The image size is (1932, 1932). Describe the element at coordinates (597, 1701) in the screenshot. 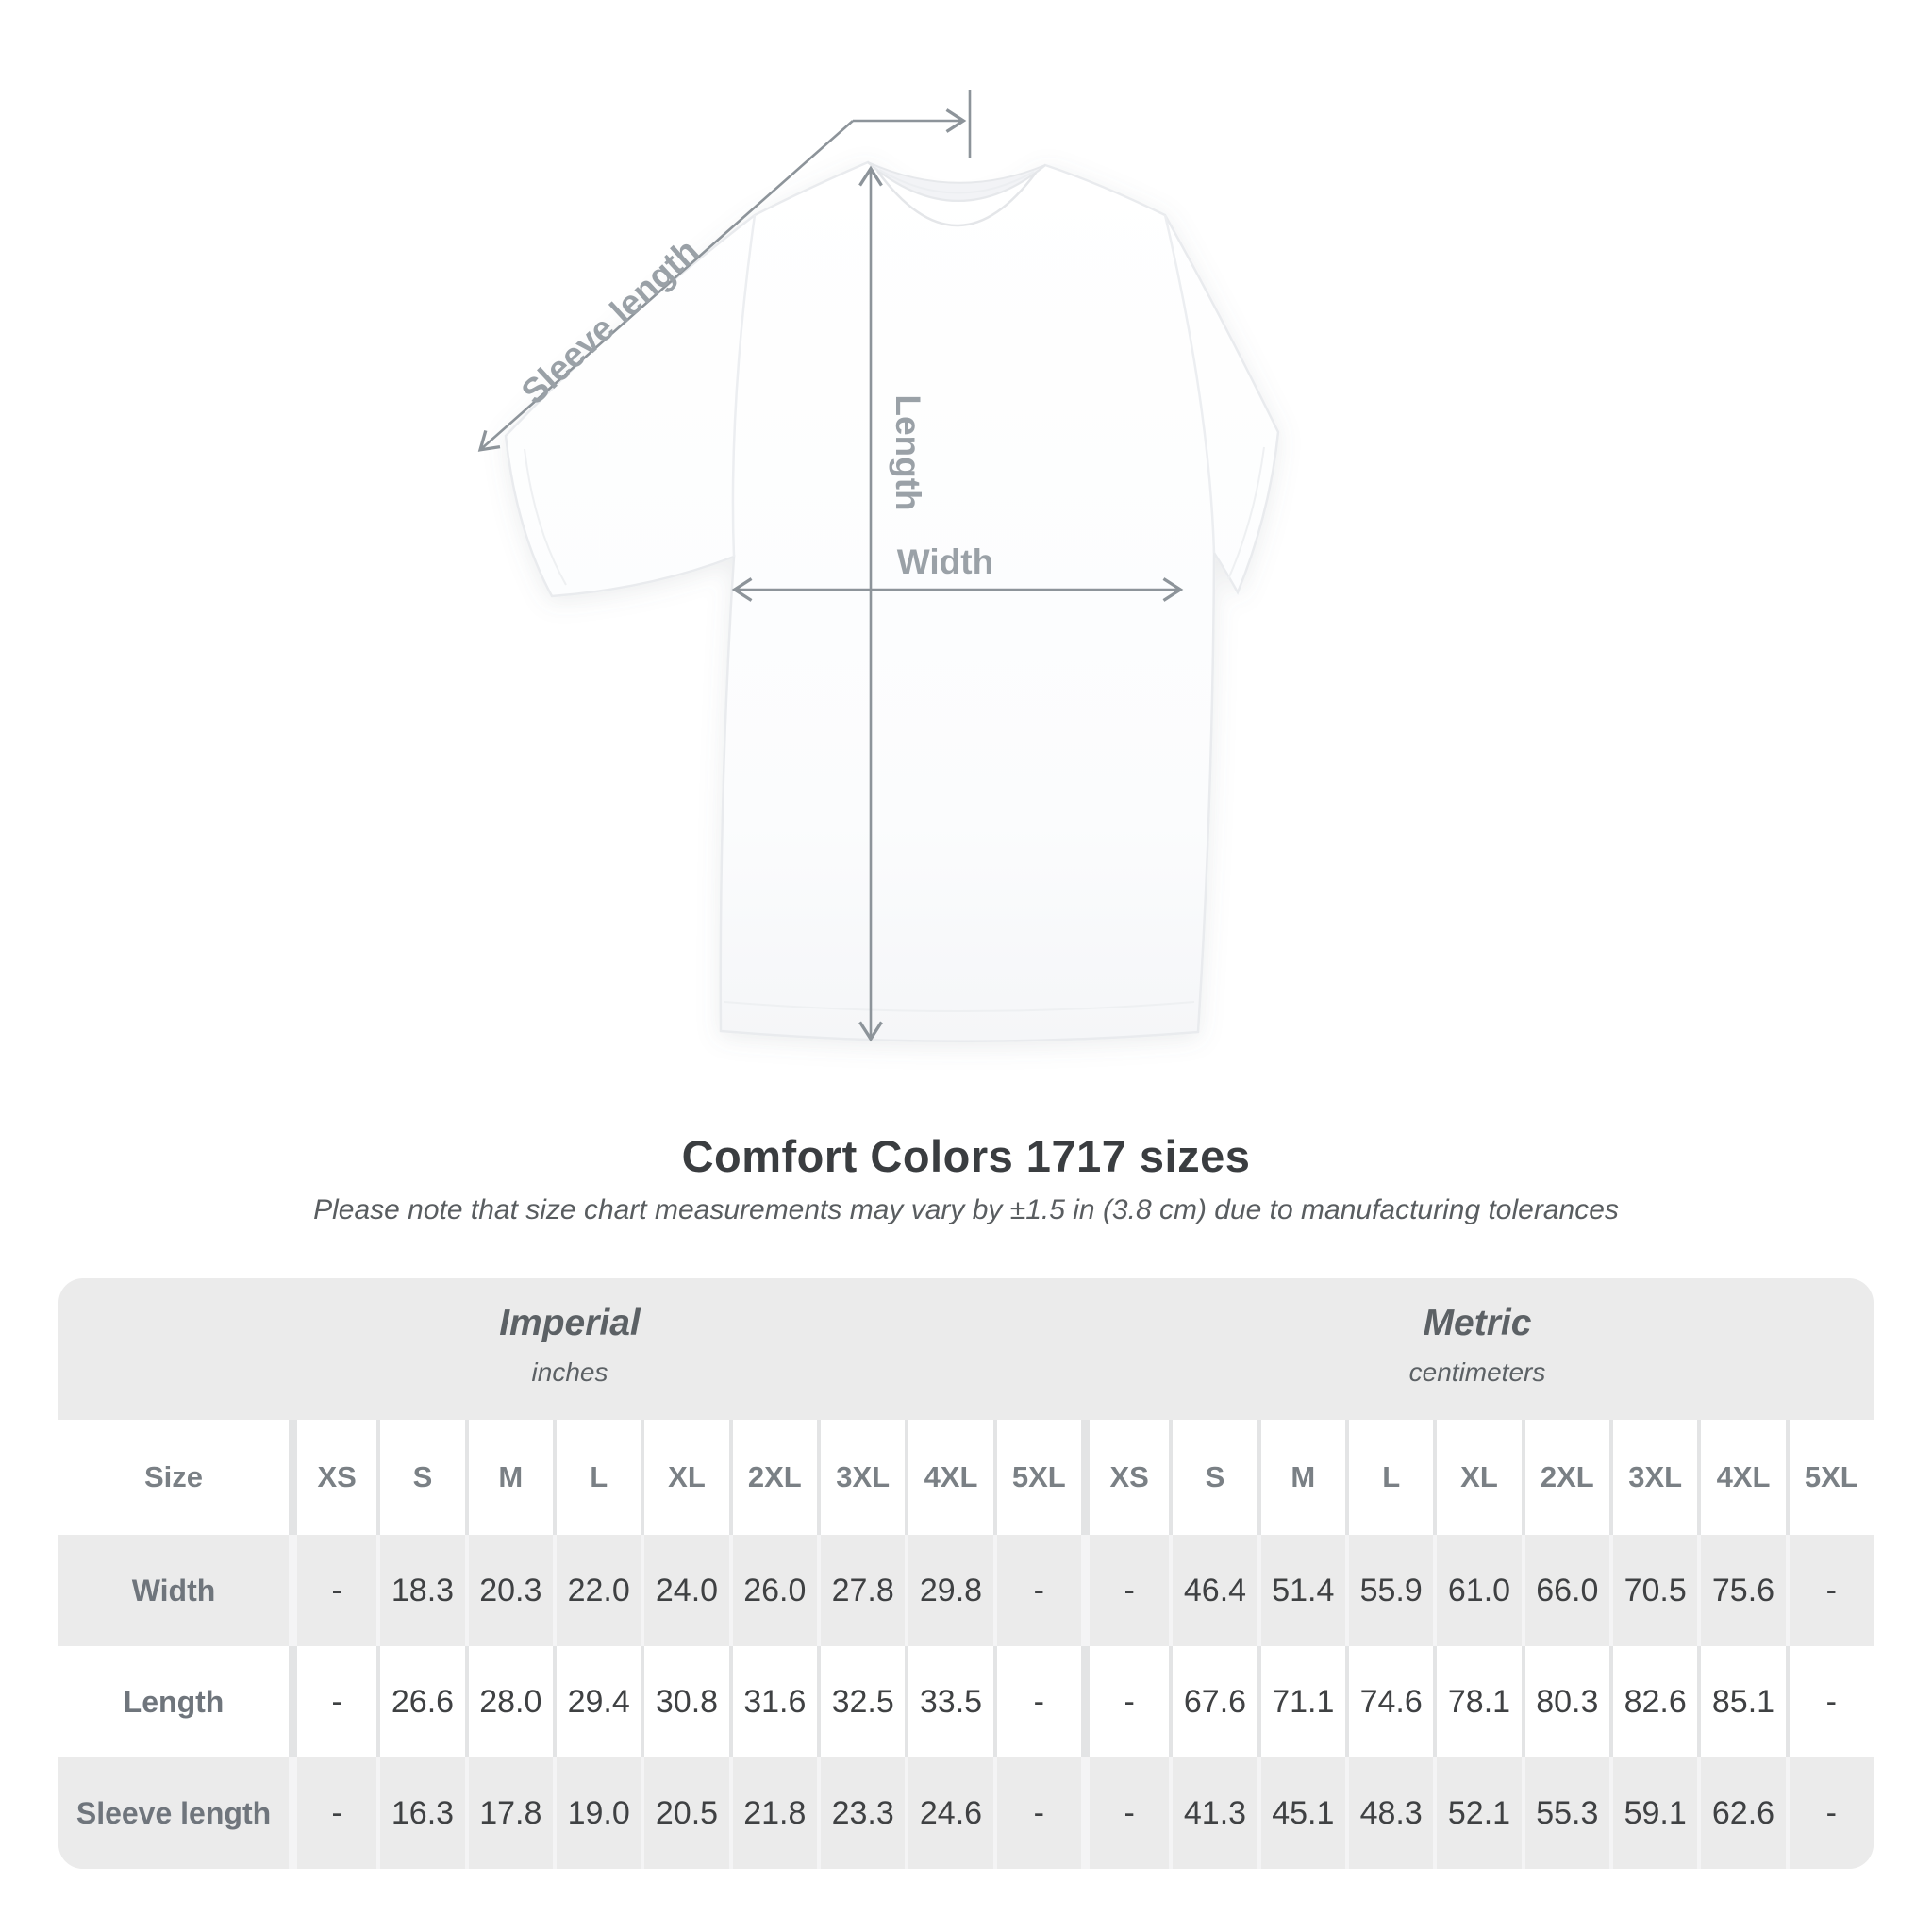

I see `value-cell: 29.4` at that location.